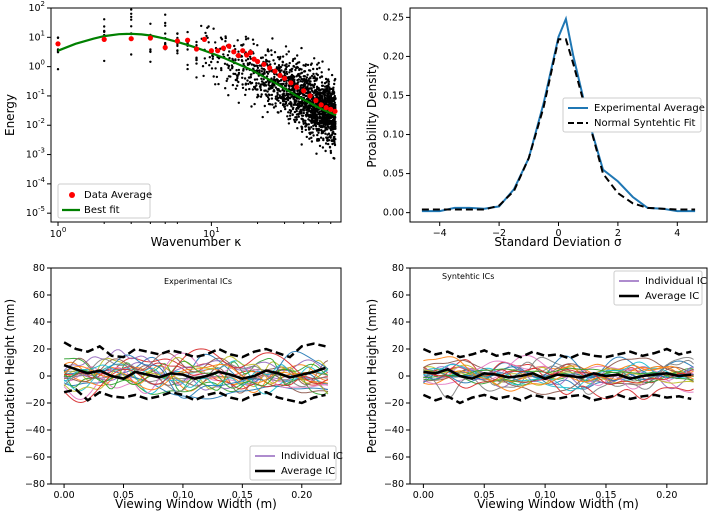 The image size is (714, 516). I want to click on x-axis-ticks: −4 −2 0 2 4, so click(556, 230).